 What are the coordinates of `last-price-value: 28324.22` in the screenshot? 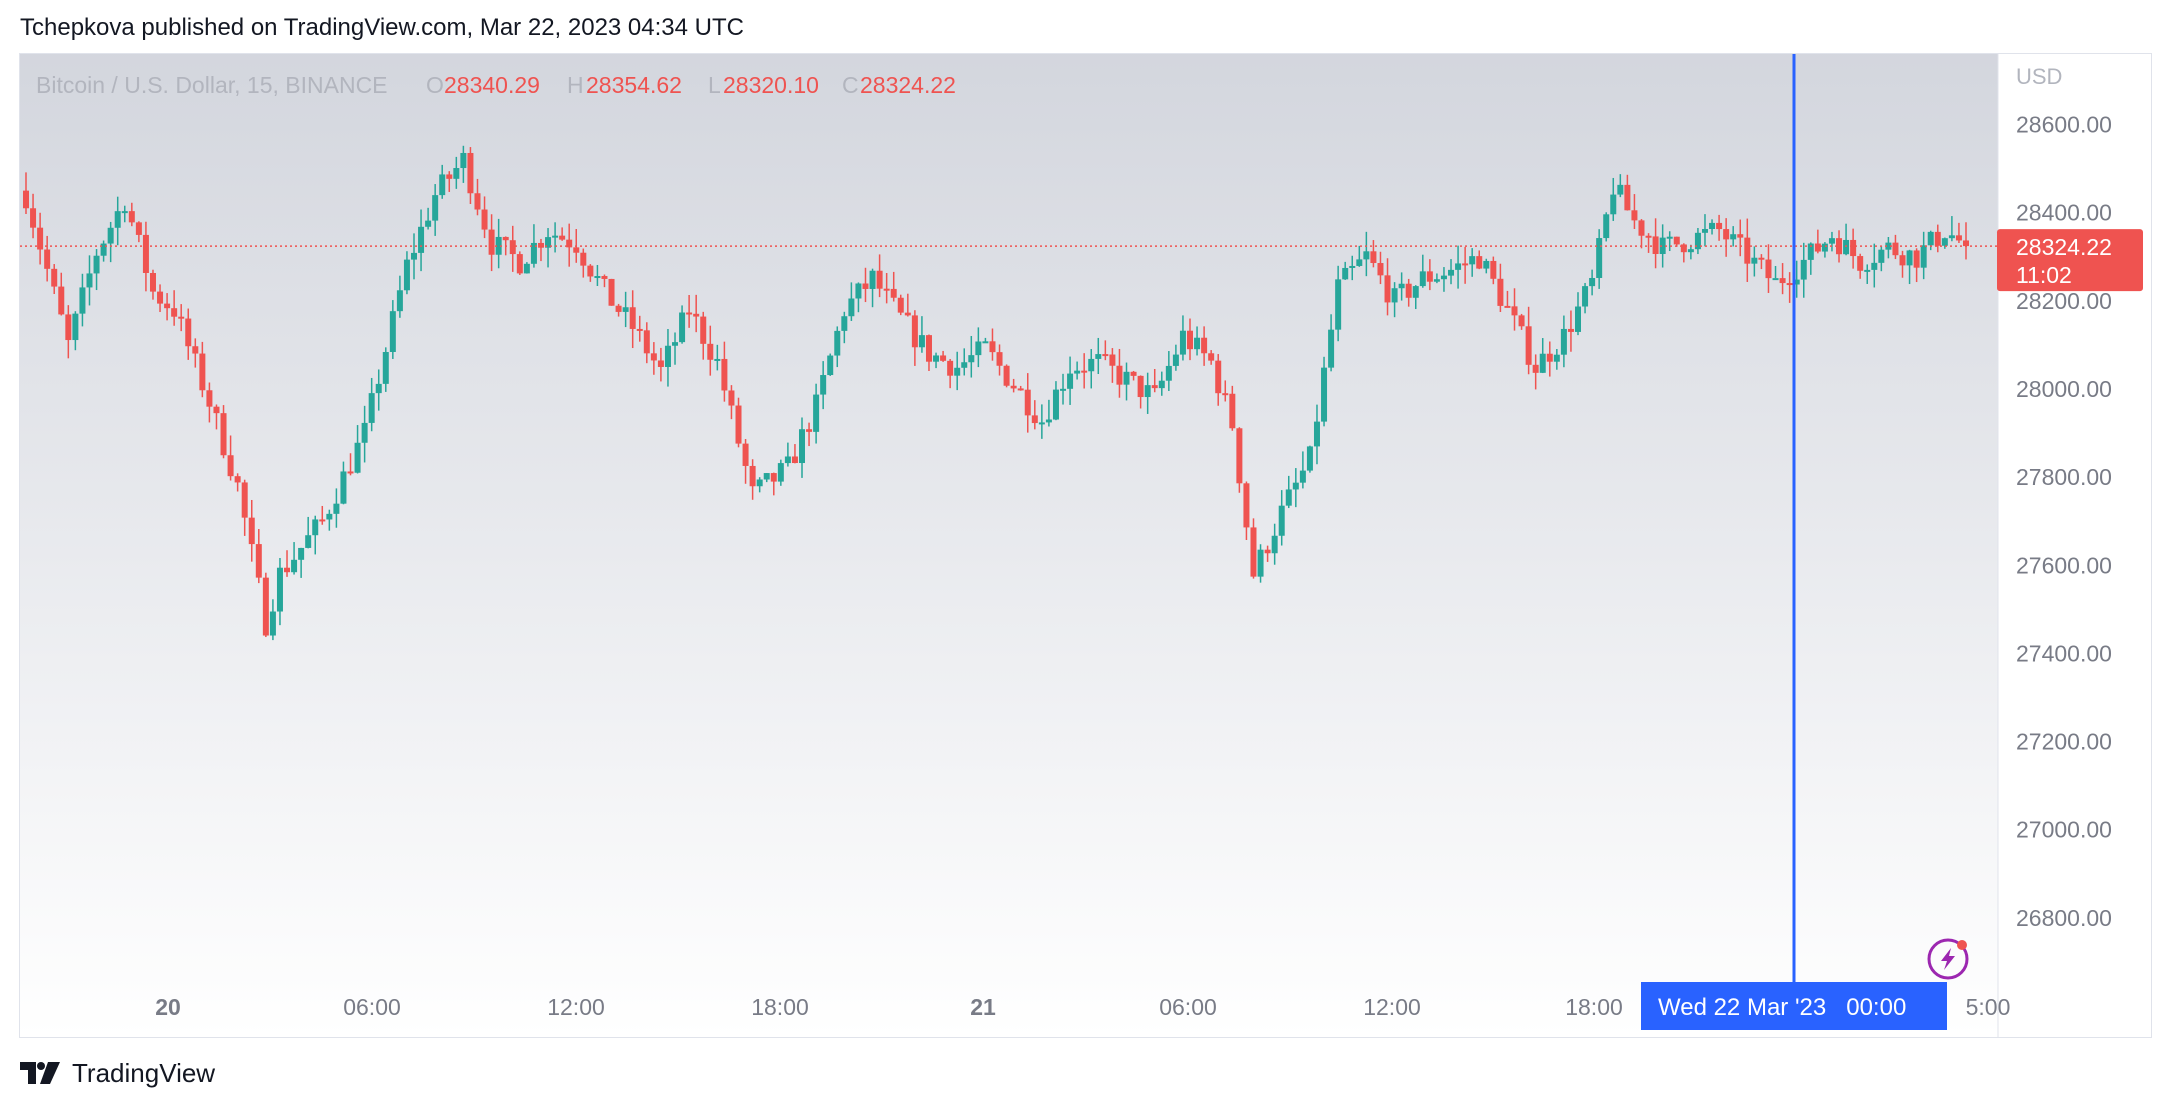 It's located at (2064, 247).